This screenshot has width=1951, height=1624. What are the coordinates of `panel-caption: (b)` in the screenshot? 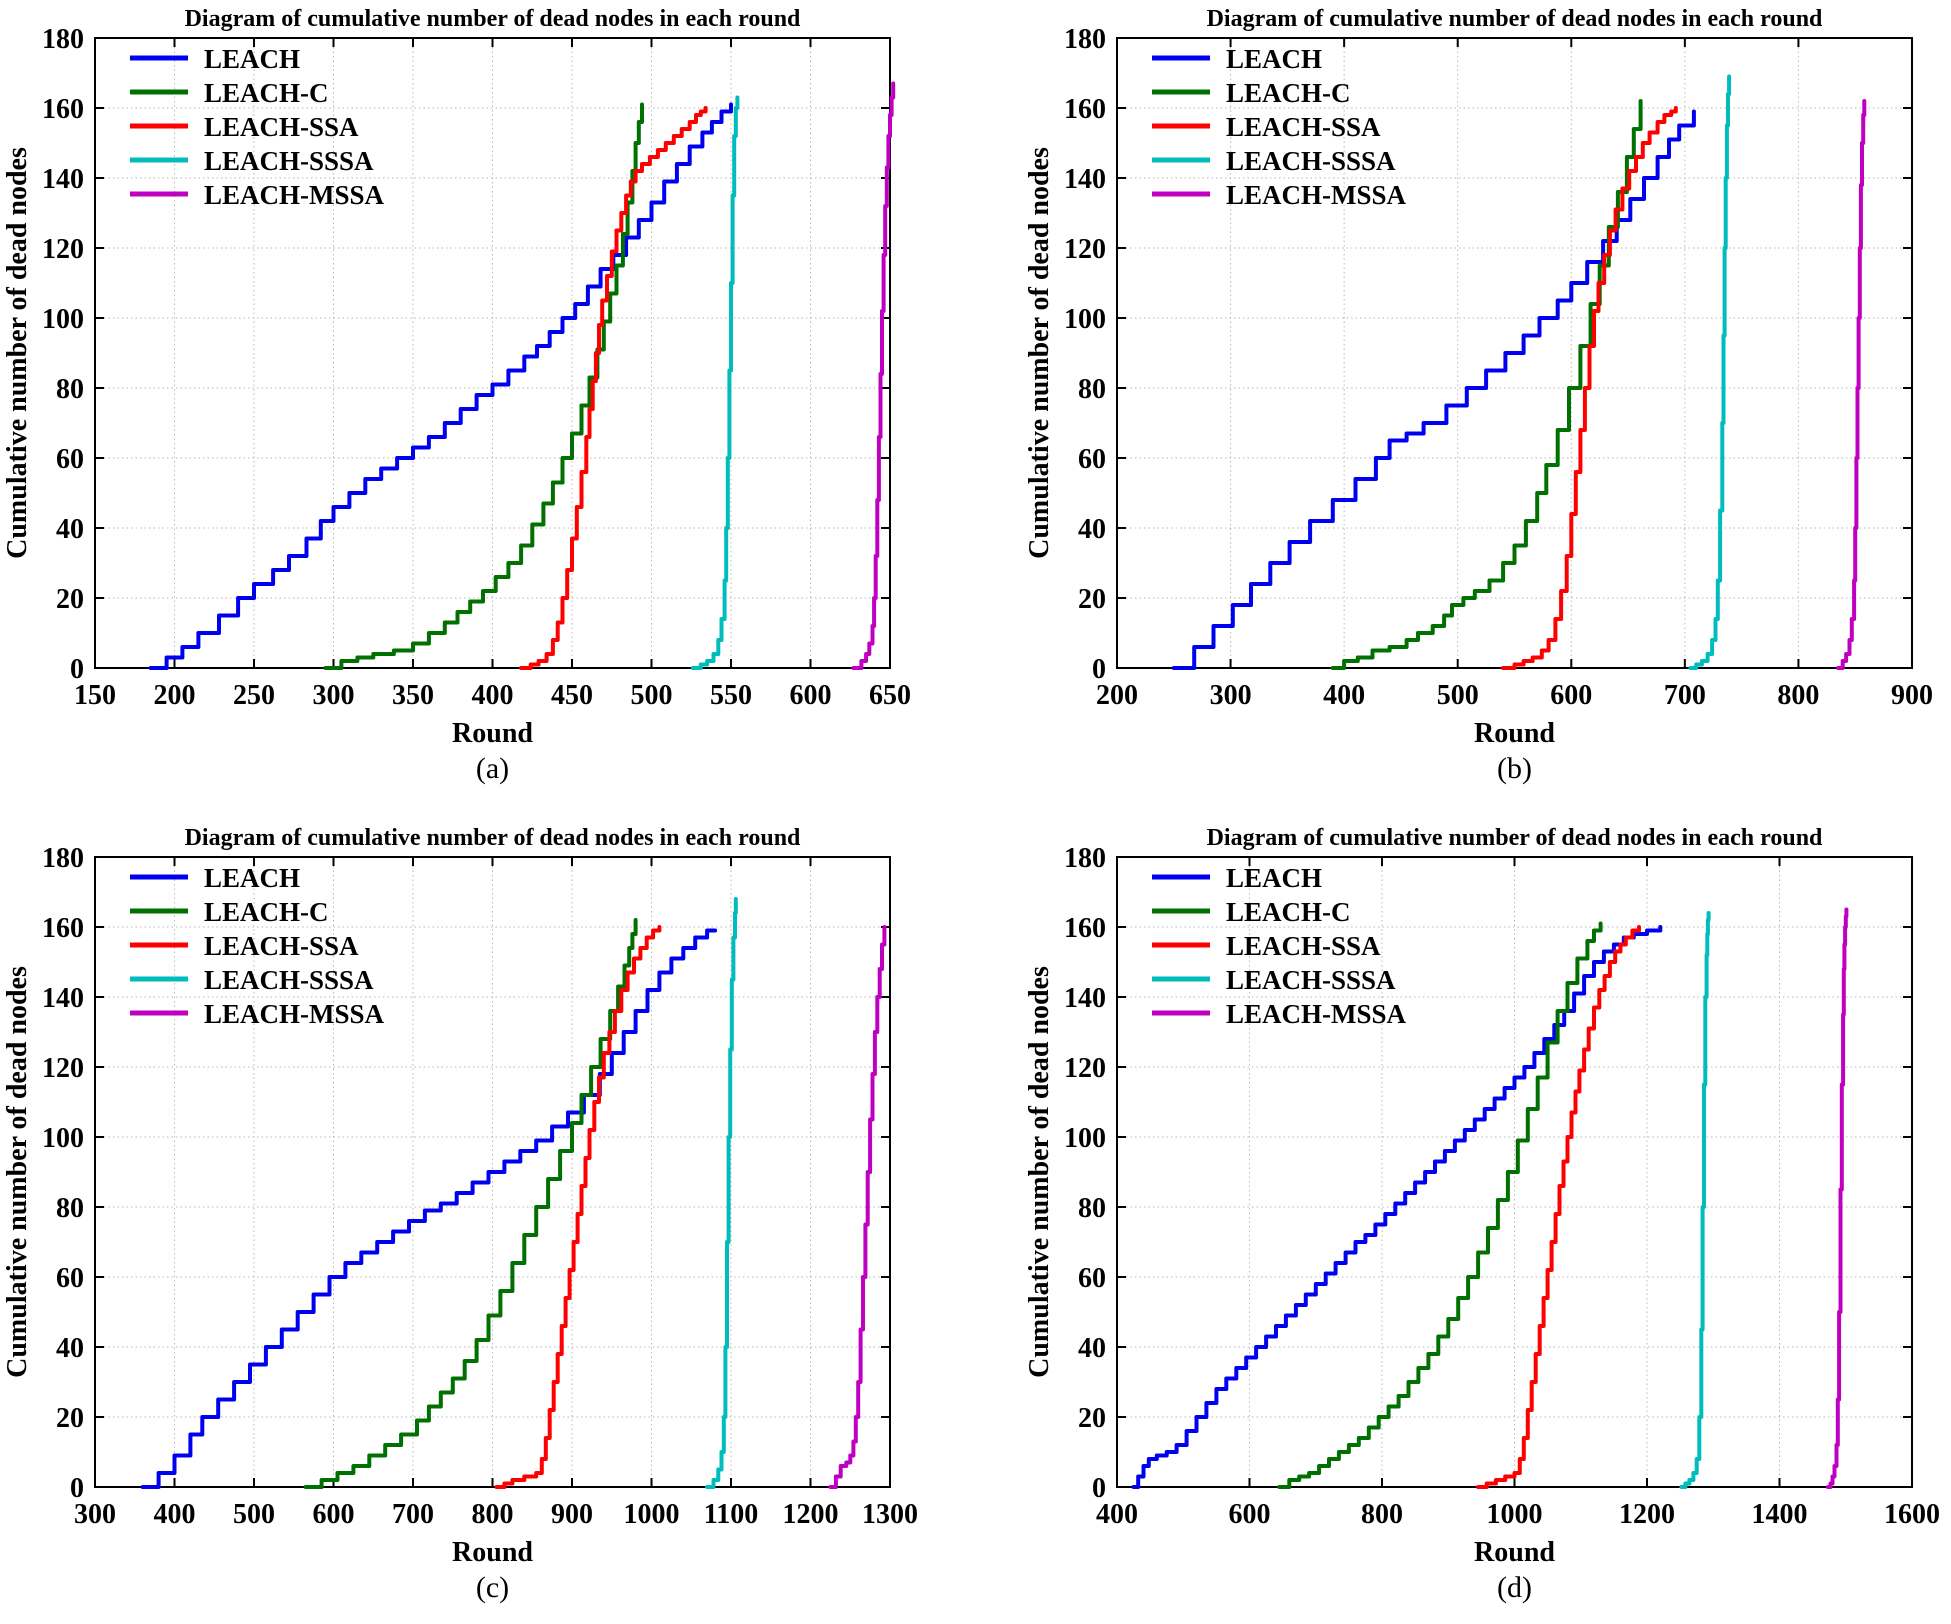 It's located at (1514, 768).